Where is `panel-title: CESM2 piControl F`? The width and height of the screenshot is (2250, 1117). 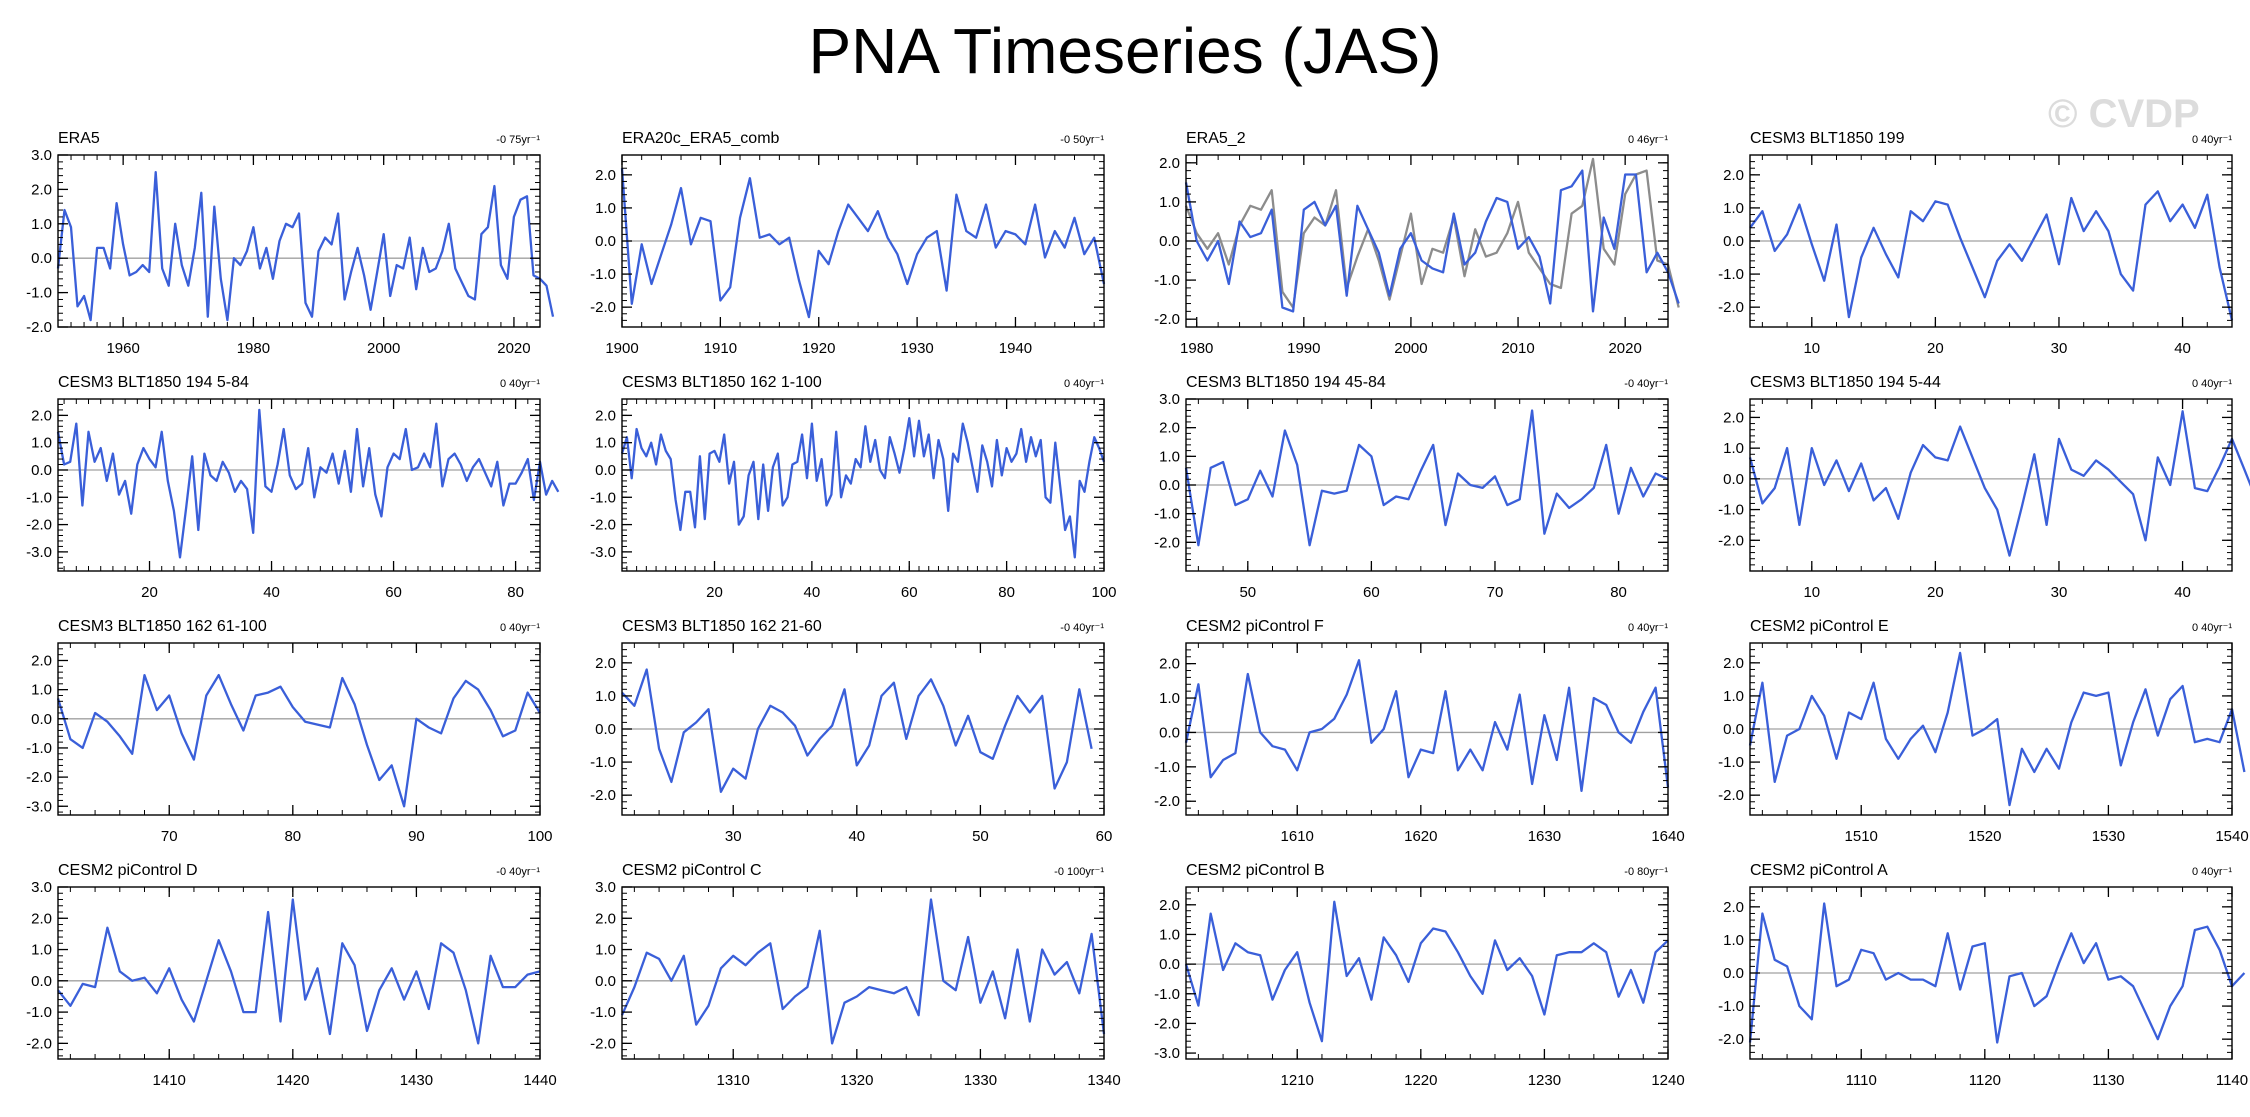 panel-title: CESM2 piControl F is located at coordinates (1255, 626).